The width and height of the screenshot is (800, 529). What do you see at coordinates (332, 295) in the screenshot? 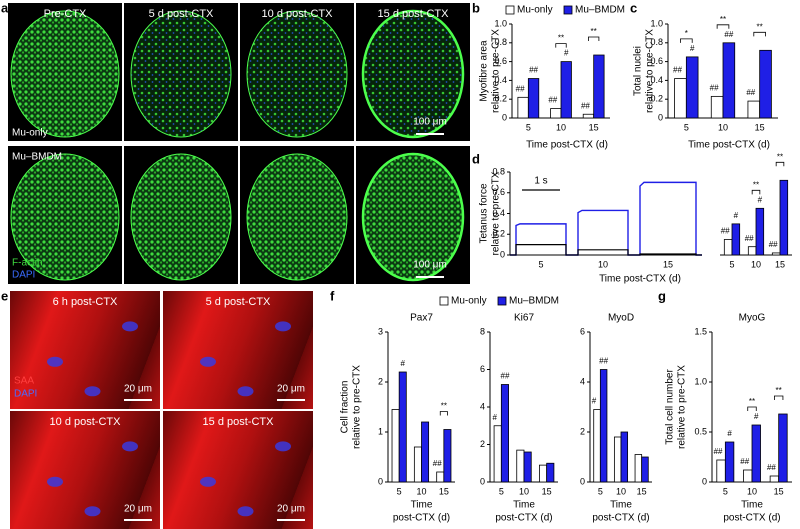
I see `panel-letter: f` at bounding box center [332, 295].